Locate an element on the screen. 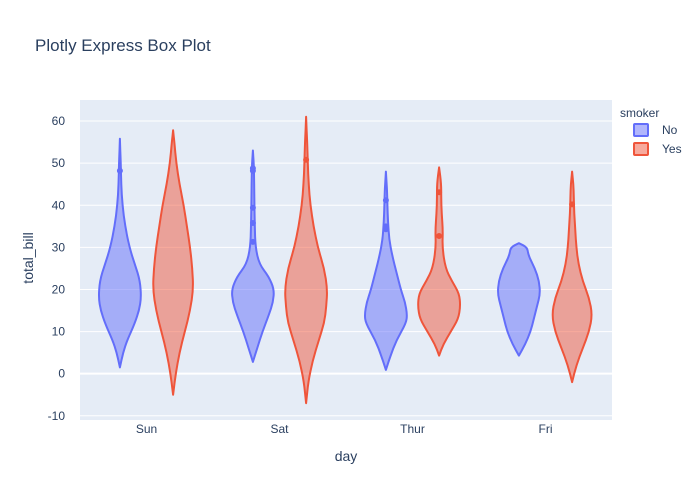  y-tick-label: 10 is located at coordinates (59, 332).